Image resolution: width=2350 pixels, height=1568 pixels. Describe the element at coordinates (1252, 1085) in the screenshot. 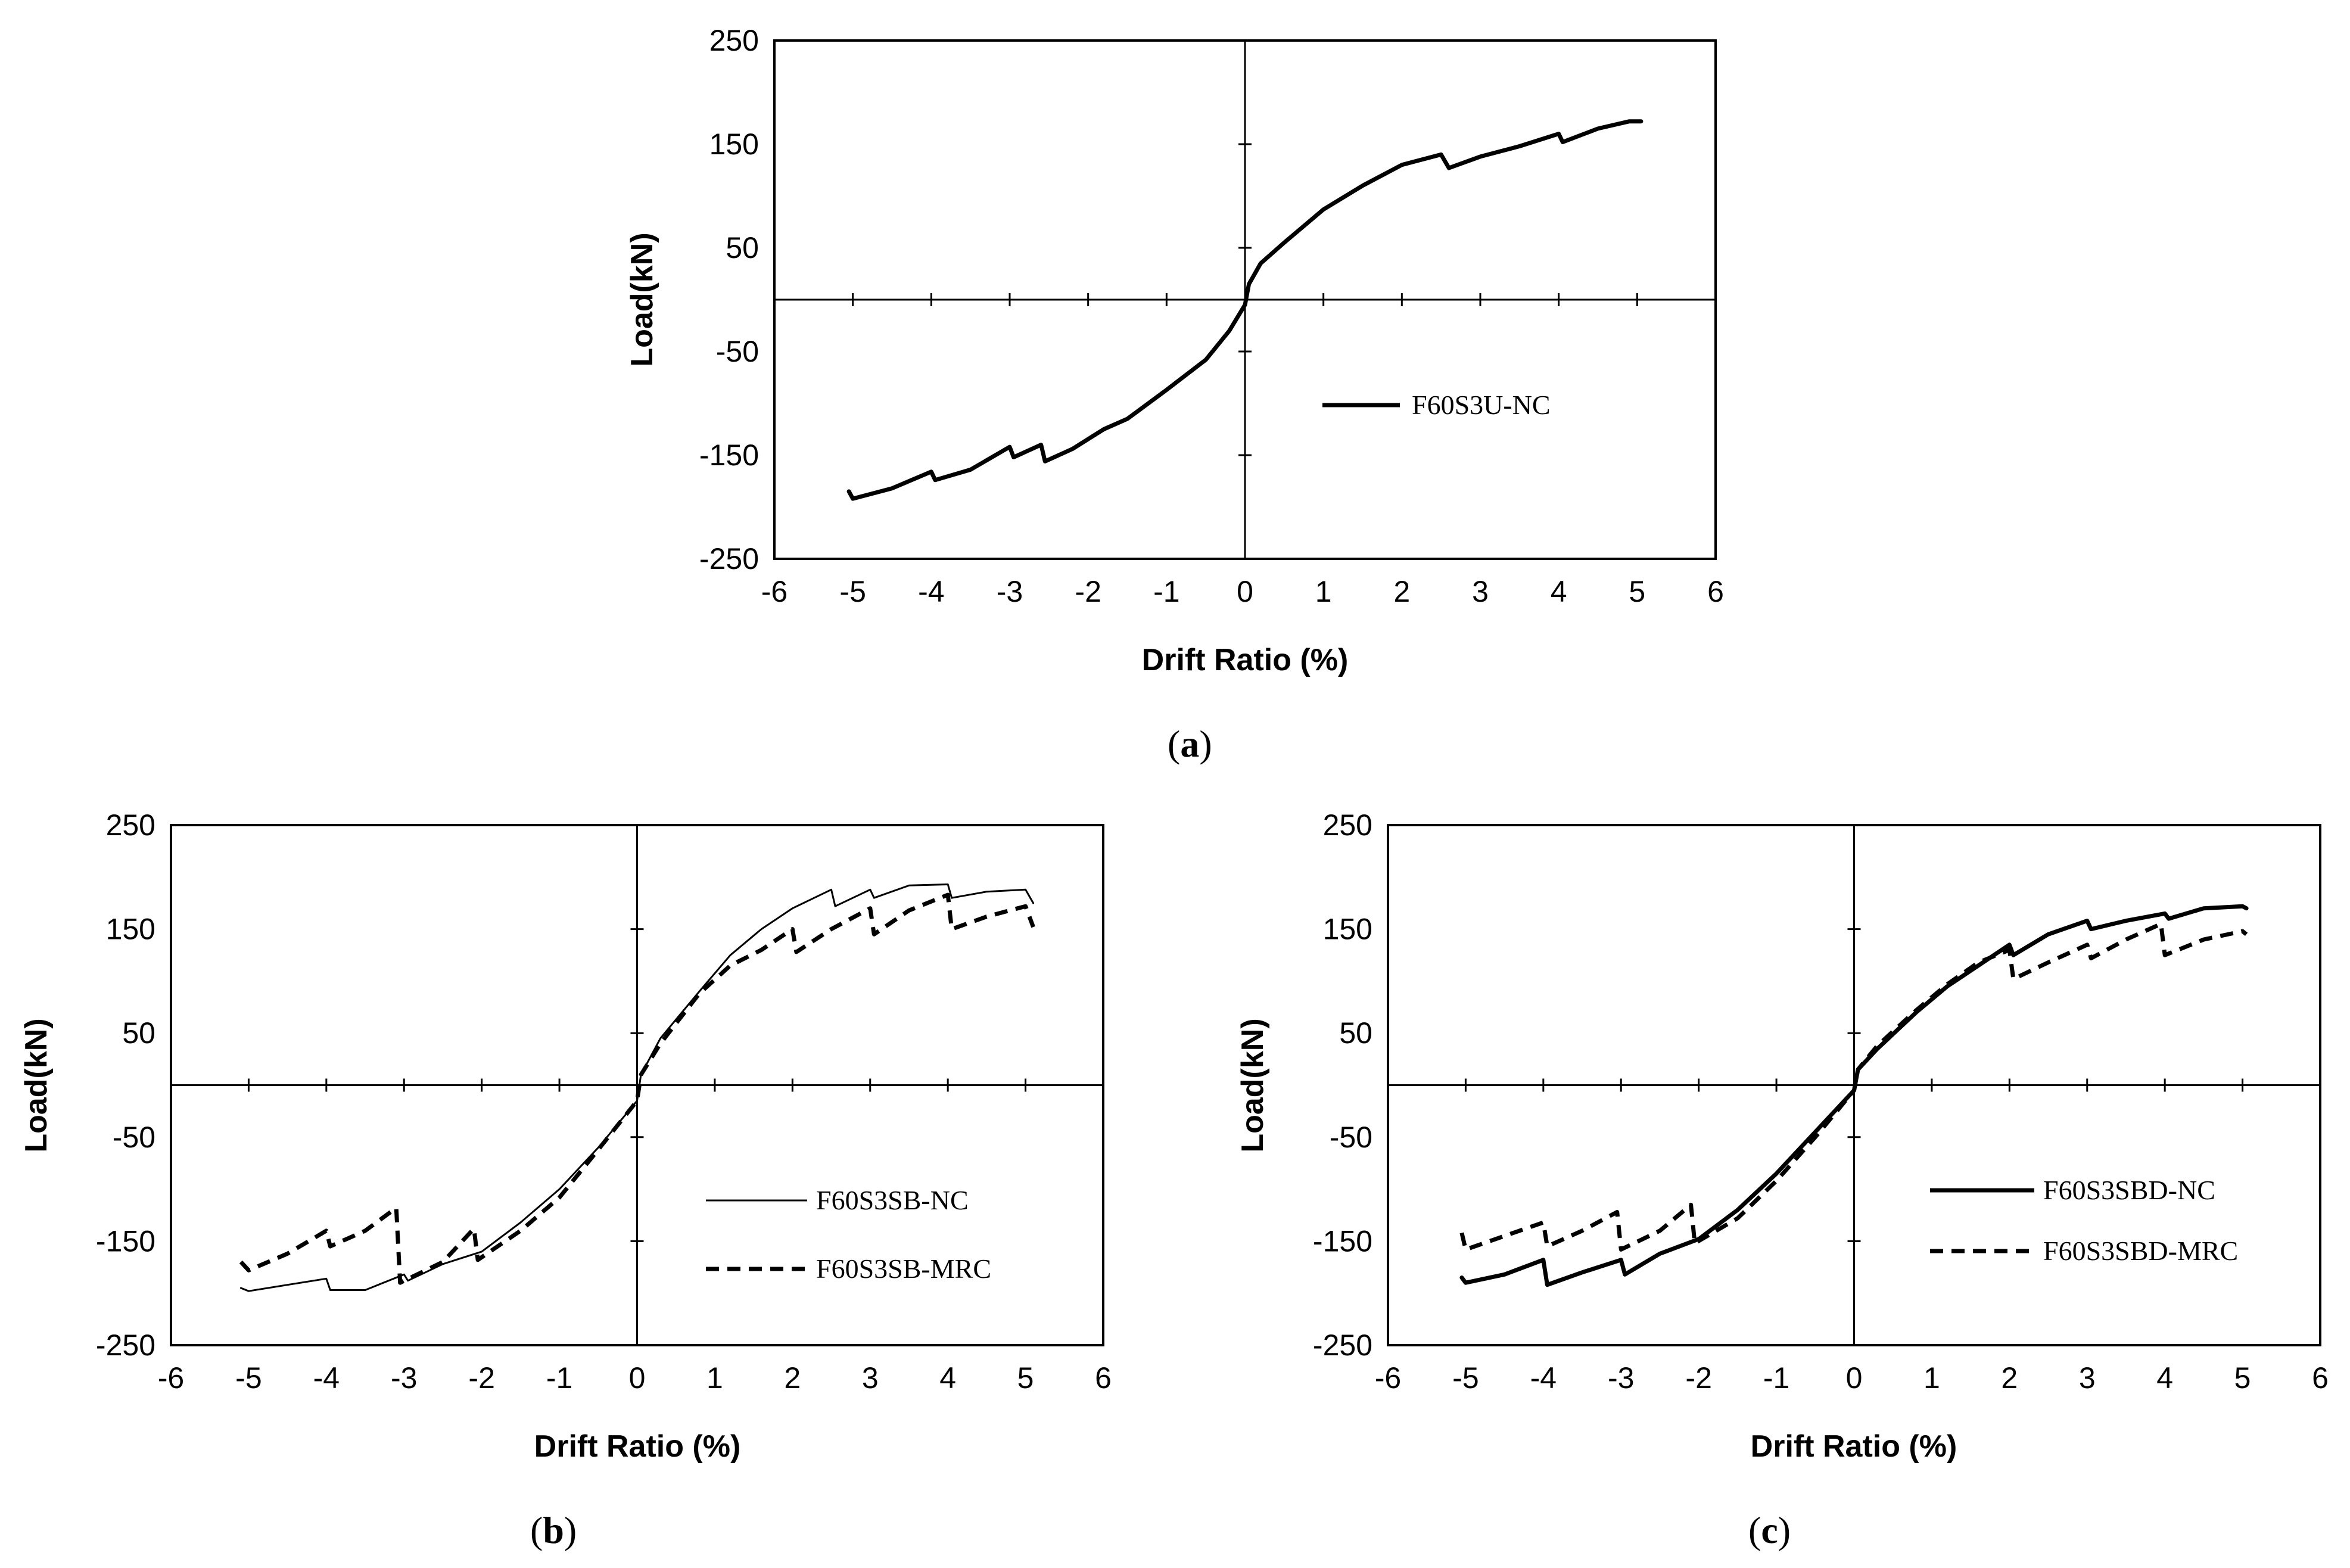

I see `y-axis-title-c: Load(kN)` at that location.